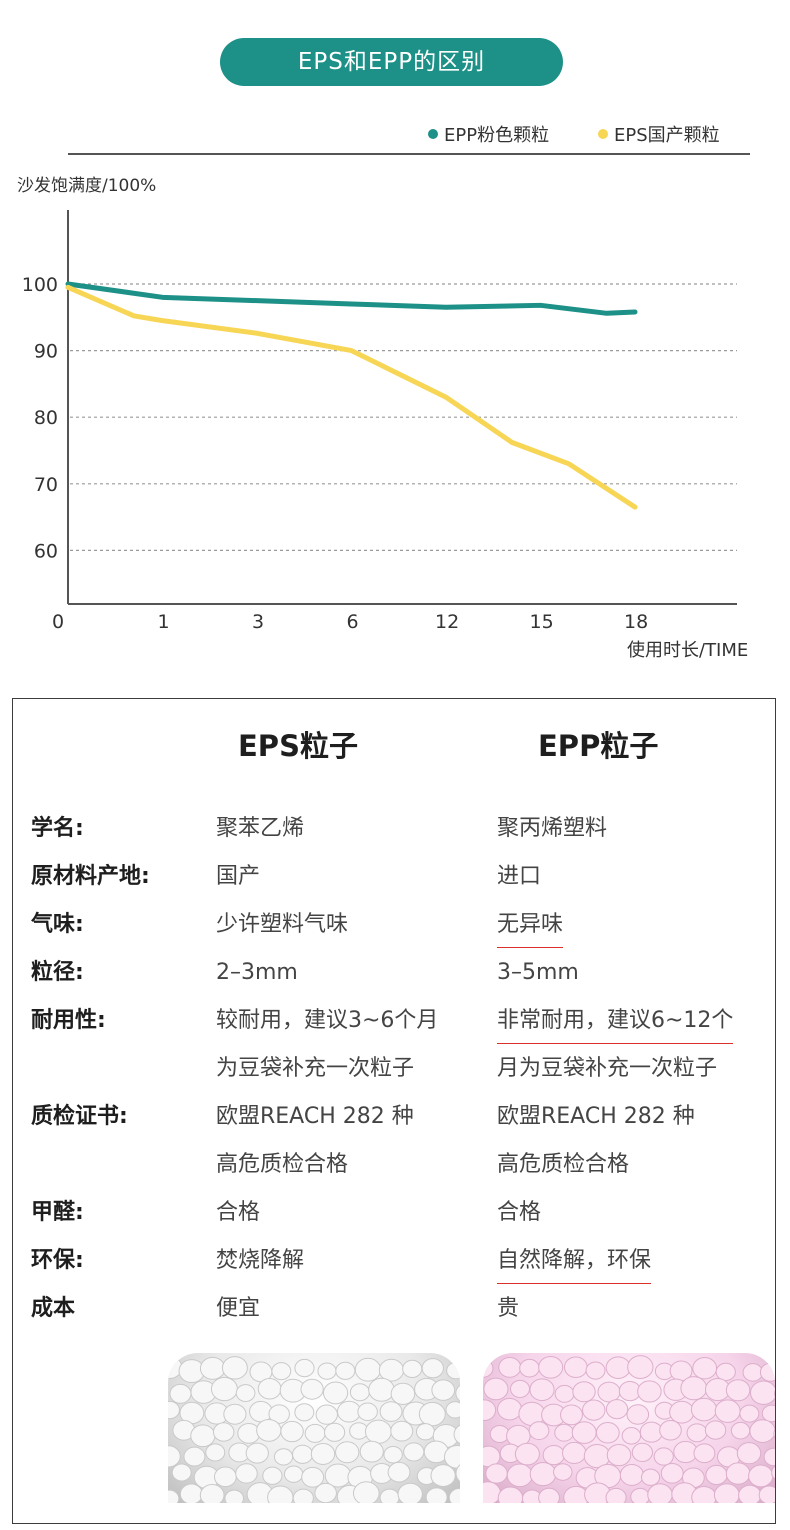  I want to click on row-label: 质检证书:, so click(79, 1116).